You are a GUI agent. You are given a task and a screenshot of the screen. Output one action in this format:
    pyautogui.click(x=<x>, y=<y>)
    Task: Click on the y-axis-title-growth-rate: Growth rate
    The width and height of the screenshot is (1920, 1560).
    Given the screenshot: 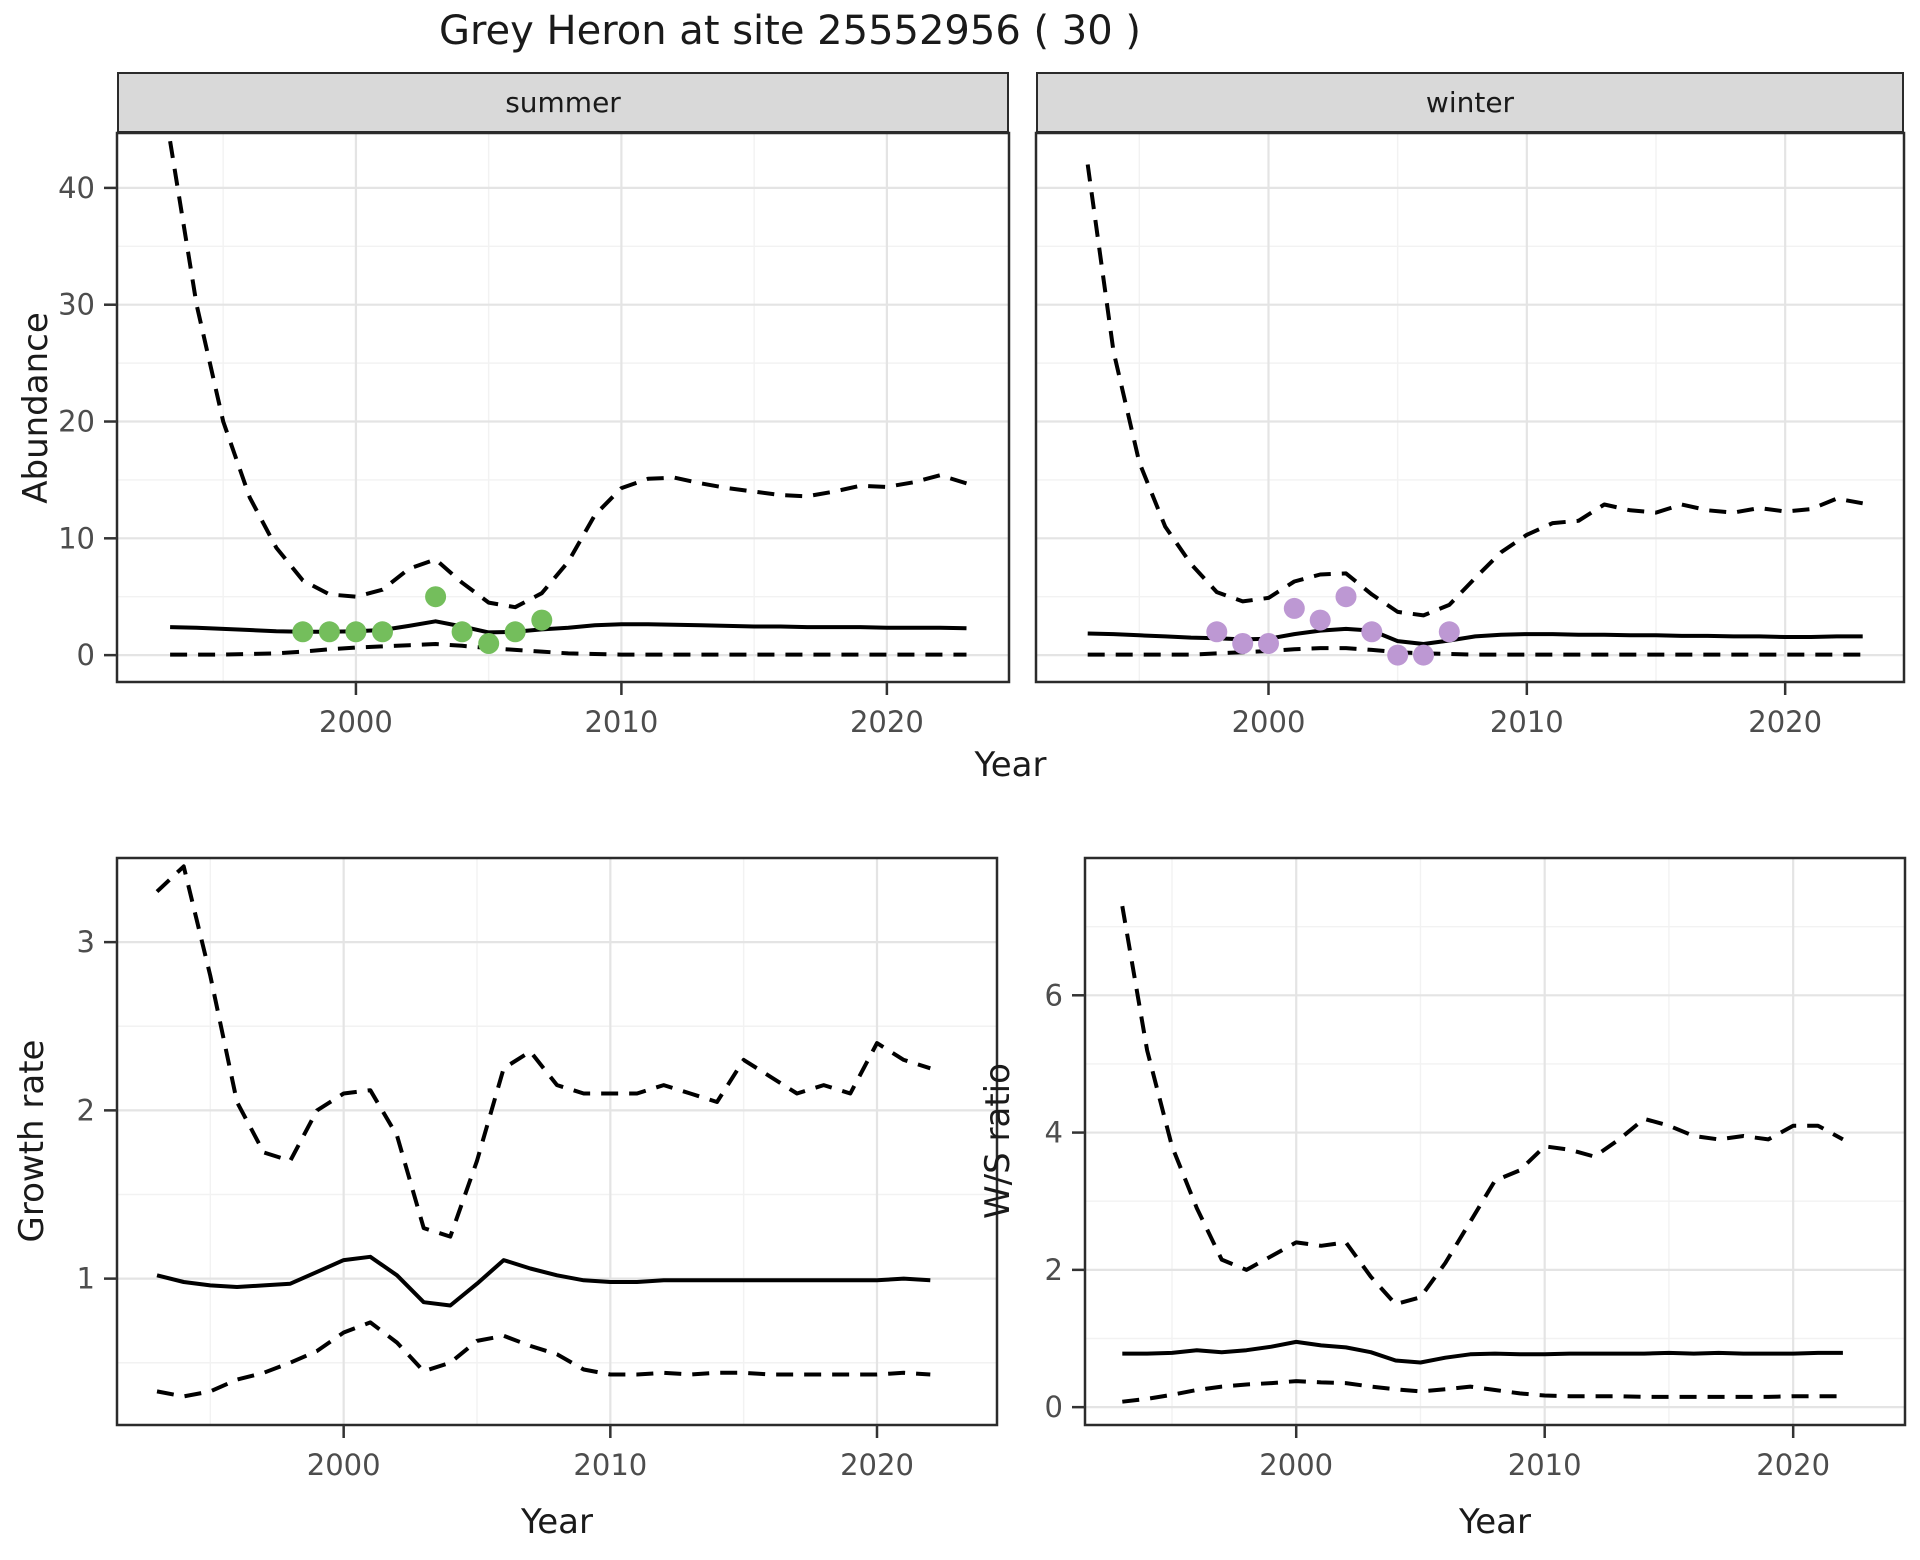 What is the action you would take?
    pyautogui.click(x=32, y=1141)
    